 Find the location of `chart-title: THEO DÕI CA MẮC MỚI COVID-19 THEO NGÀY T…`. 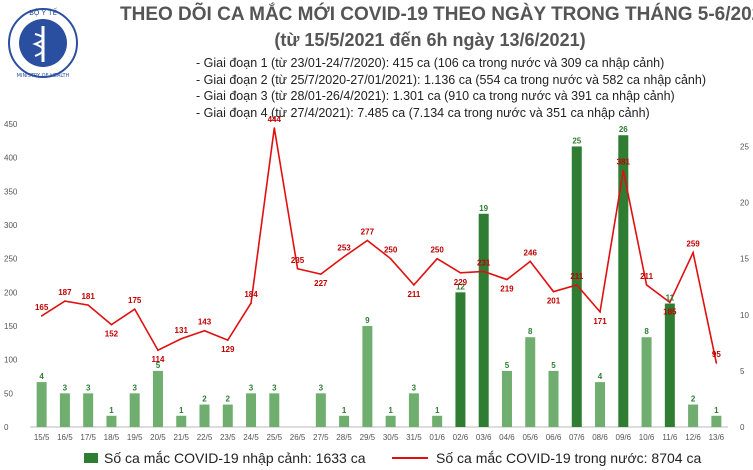

chart-title: THEO DÕI CA MẮC MỚI COVID-19 THEO NGÀY T… is located at coordinates (436, 14).